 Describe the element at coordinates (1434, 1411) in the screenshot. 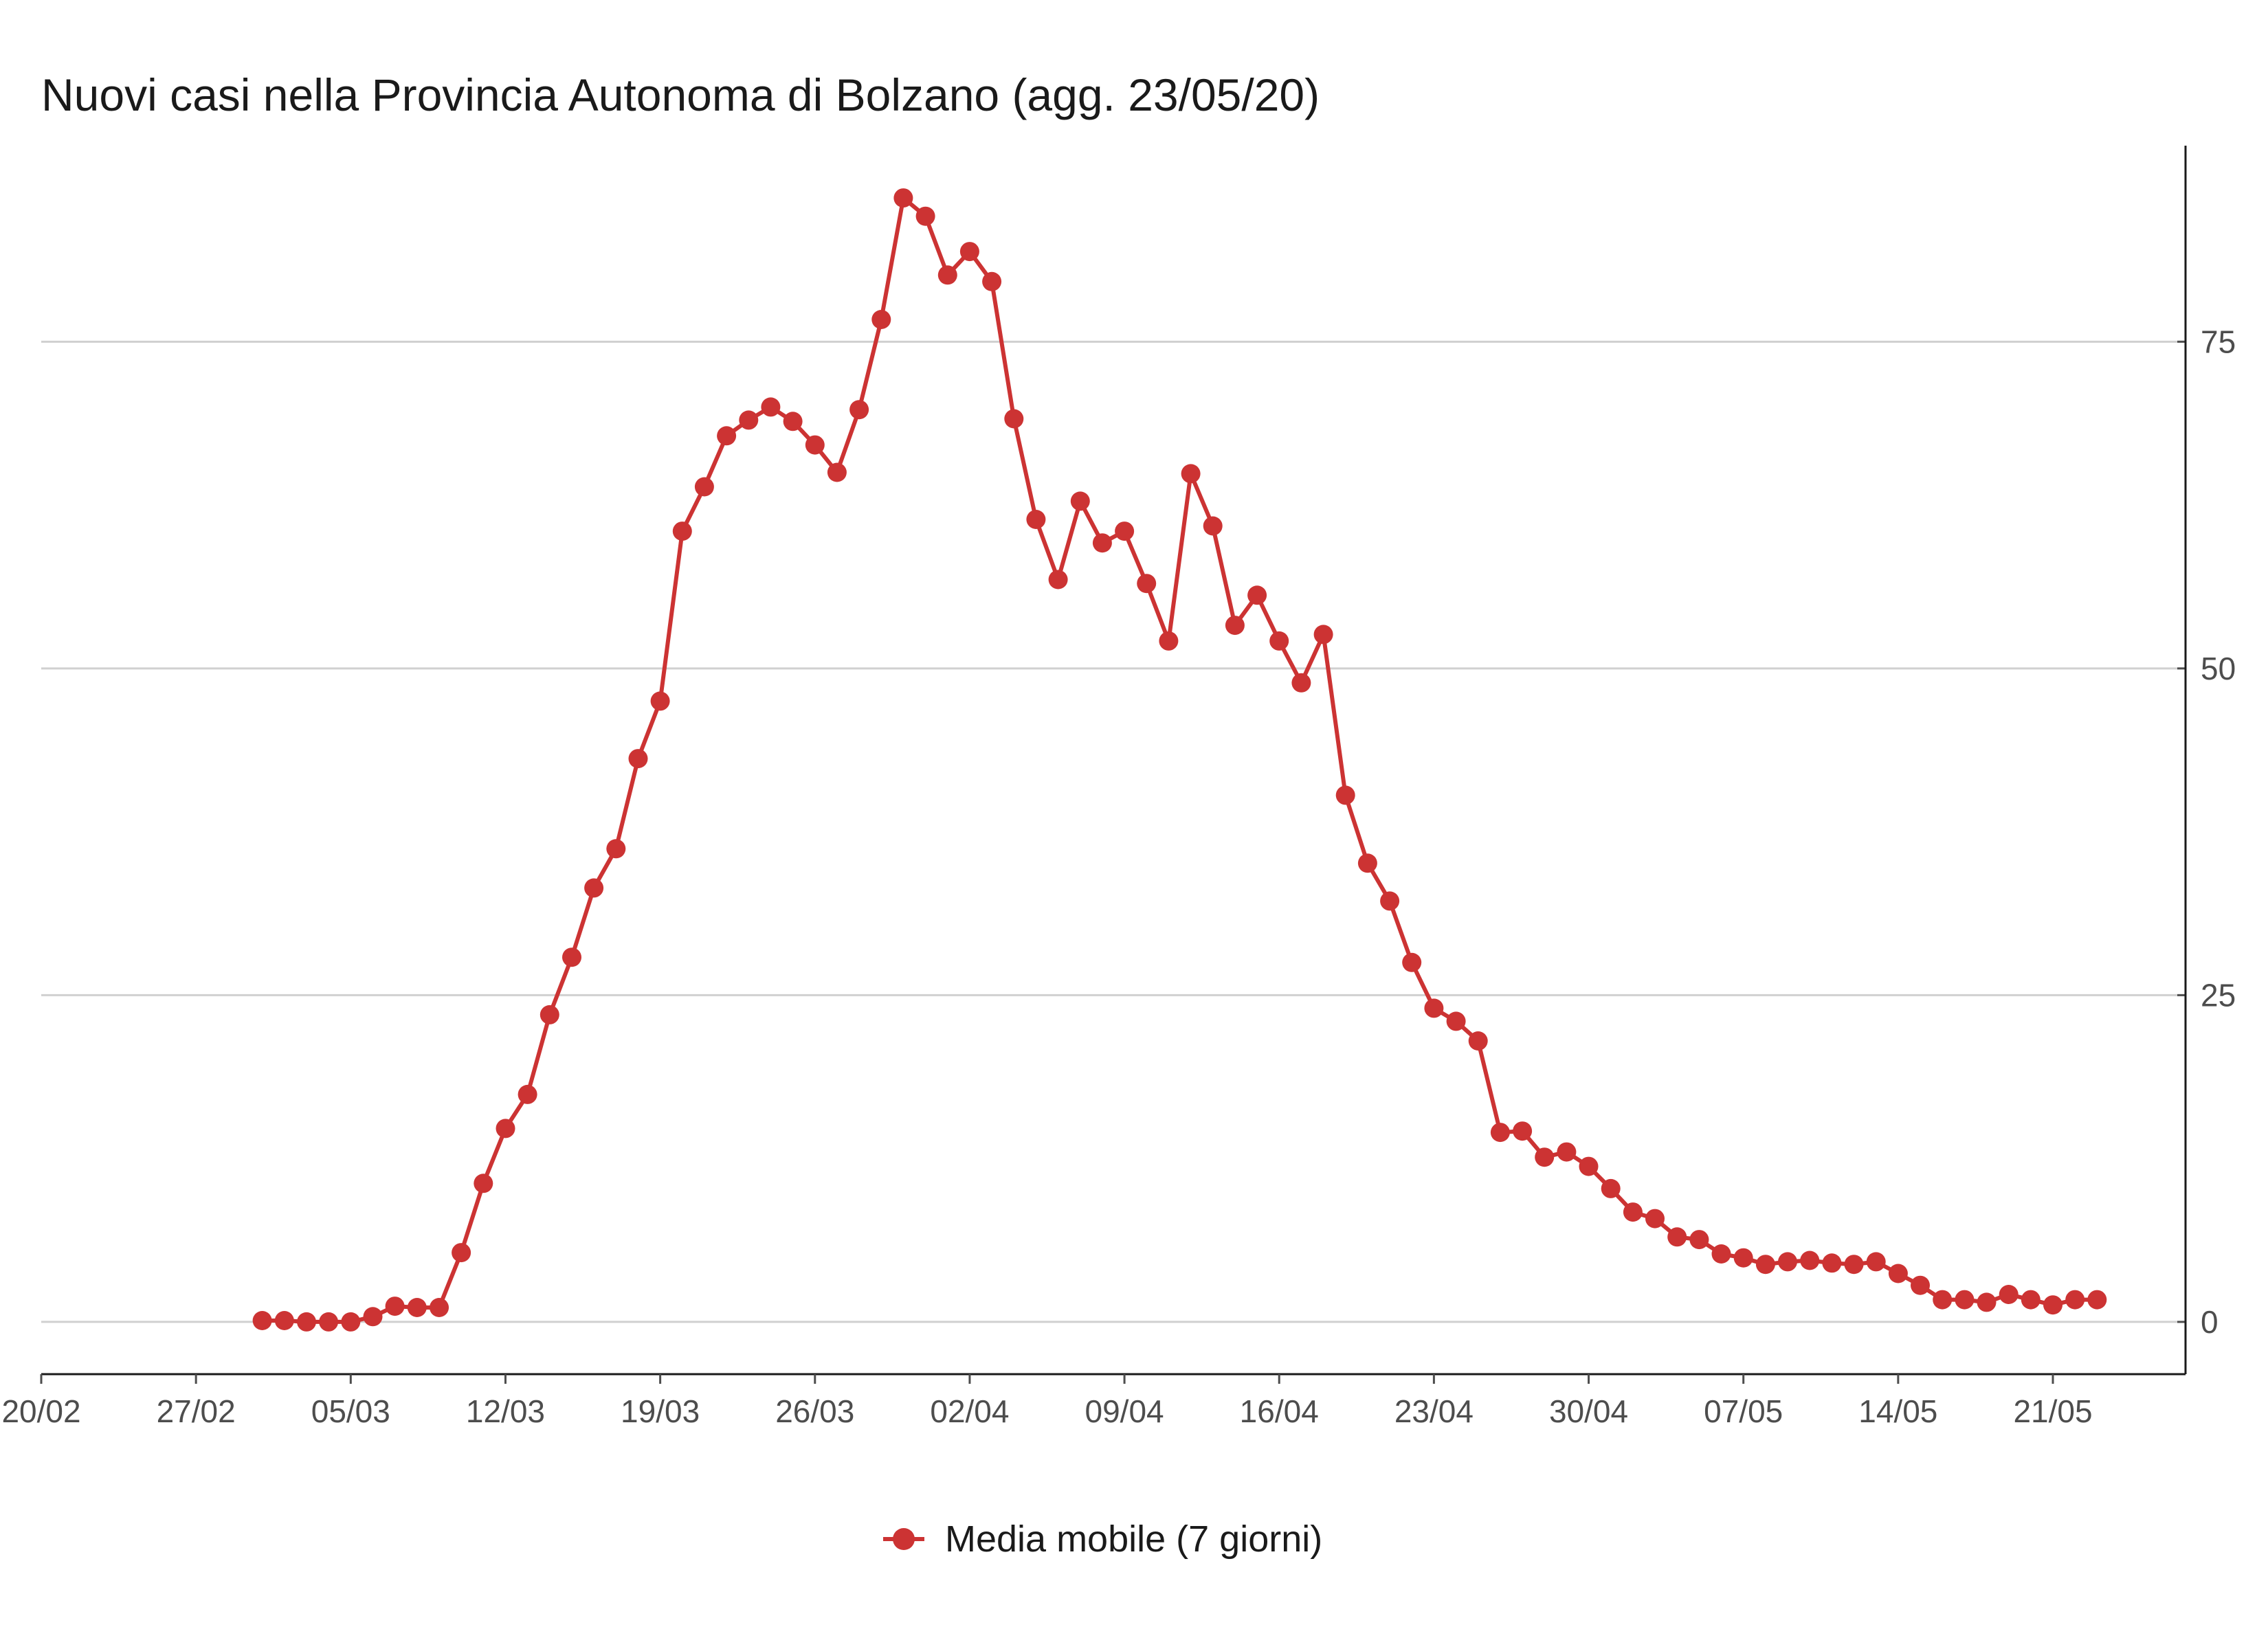

I see `x-tick-label: 23/04` at that location.